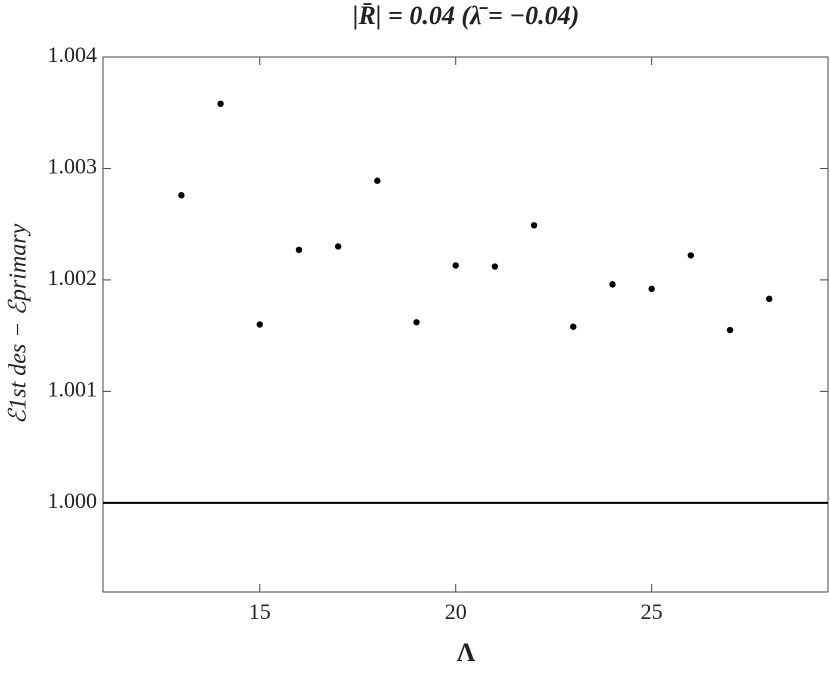  Describe the element at coordinates (73, 388) in the screenshot. I see `y-tick-label: 1.001` at that location.